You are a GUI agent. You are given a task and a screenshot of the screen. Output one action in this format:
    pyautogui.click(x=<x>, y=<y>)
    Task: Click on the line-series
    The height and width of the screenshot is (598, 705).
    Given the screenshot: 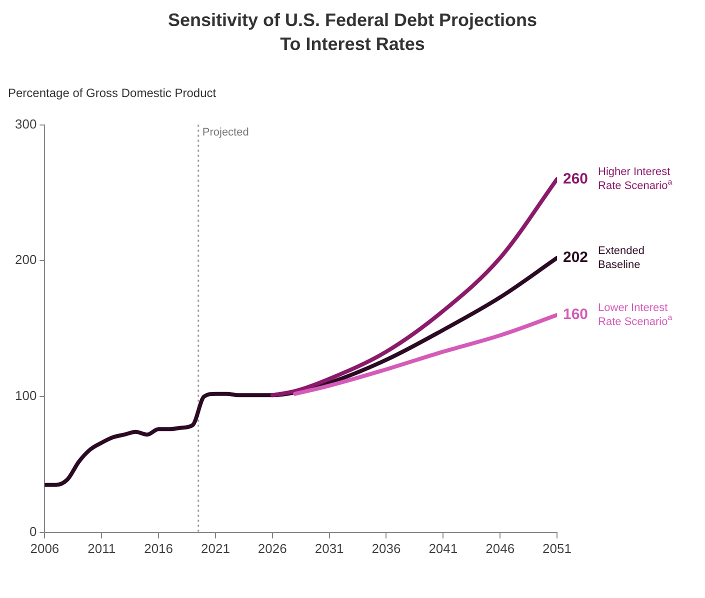 What is the action you would take?
    pyautogui.click(x=425, y=354)
    